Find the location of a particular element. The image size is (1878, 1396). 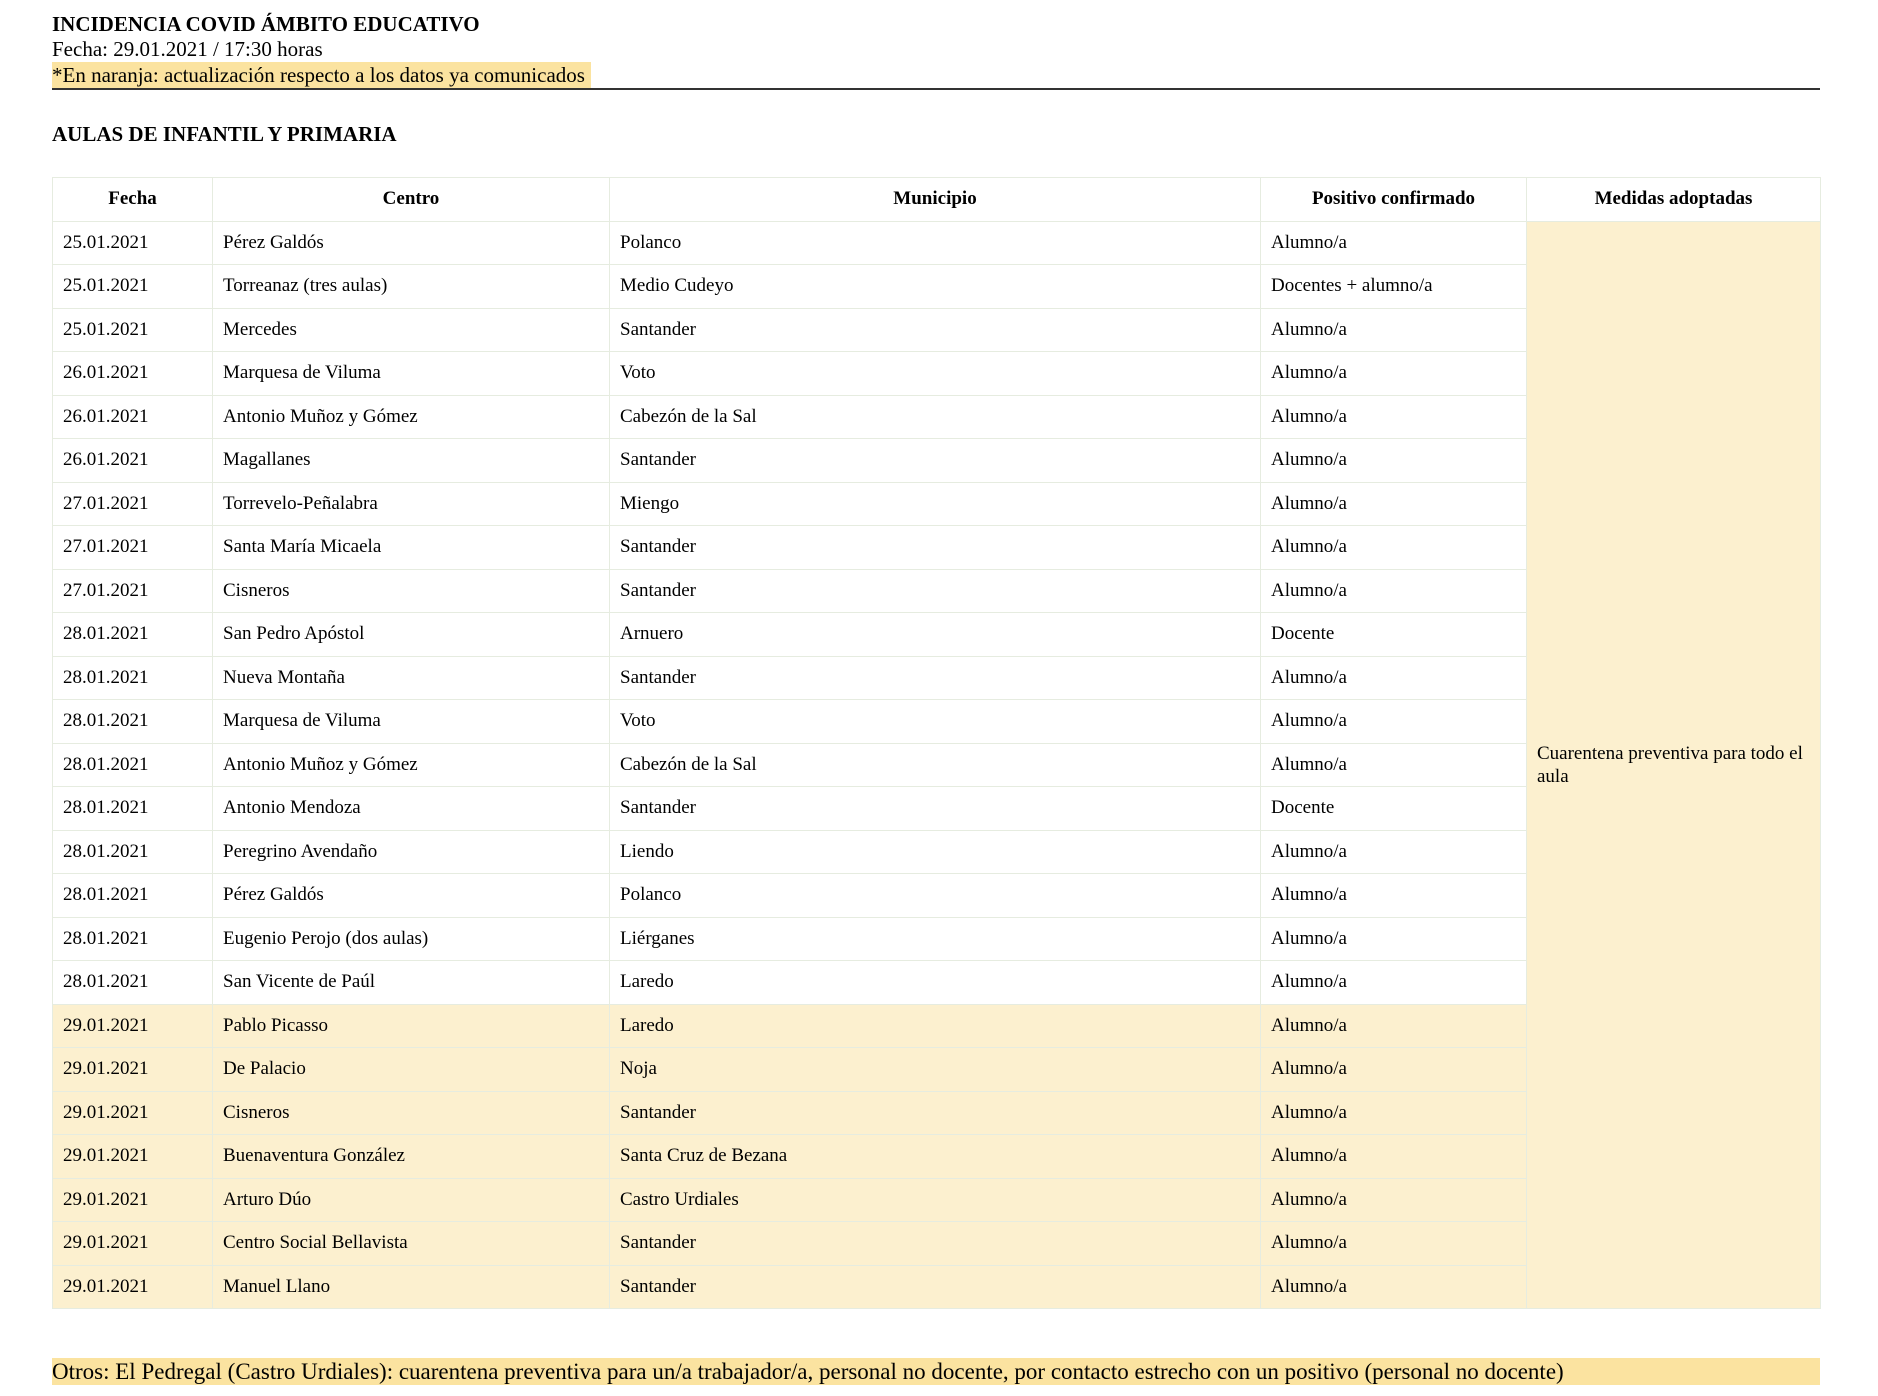

table-row: 29.01.2021 Manuel Llano Santander Alumno/a is located at coordinates (936, 1286).